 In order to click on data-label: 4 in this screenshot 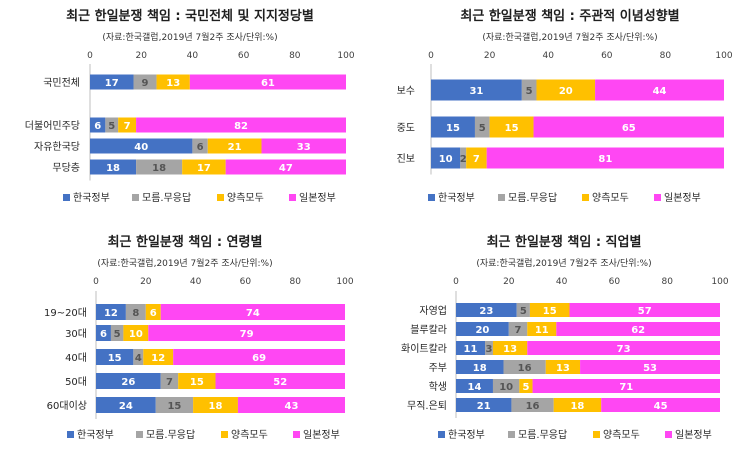, I will do `click(138, 358)`.